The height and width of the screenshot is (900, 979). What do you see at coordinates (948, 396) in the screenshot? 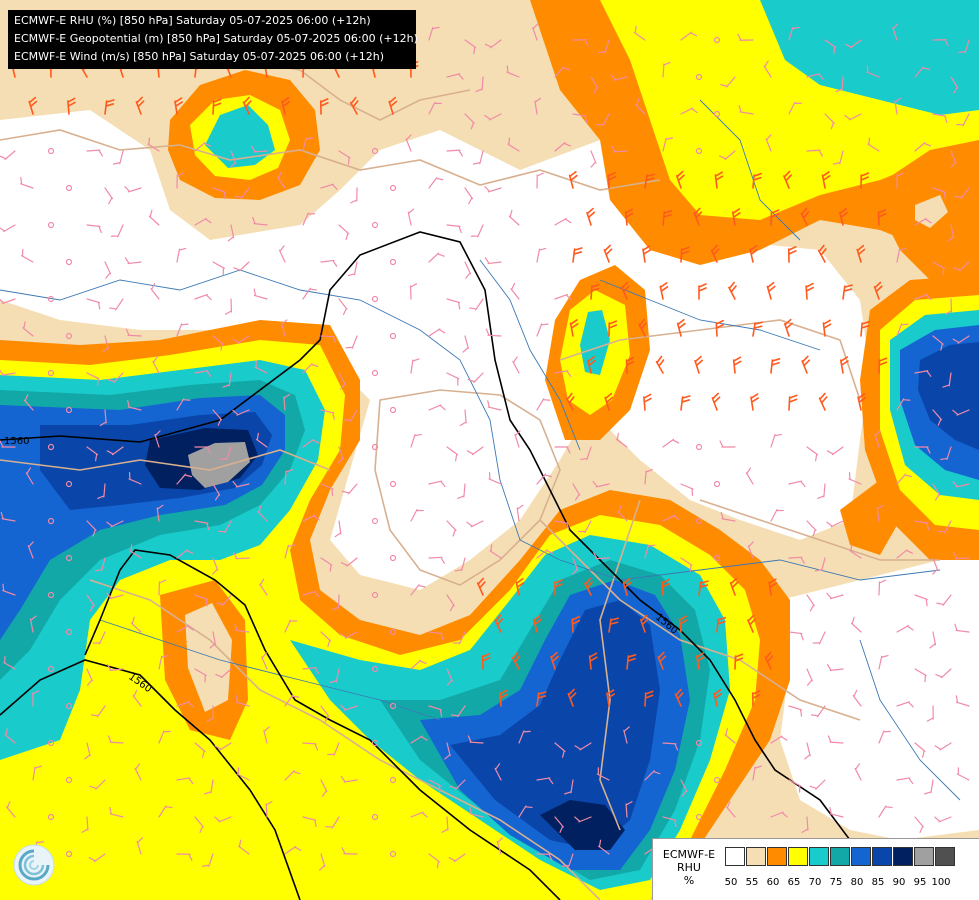
I see `rhu-field-85-east` at bounding box center [948, 396].